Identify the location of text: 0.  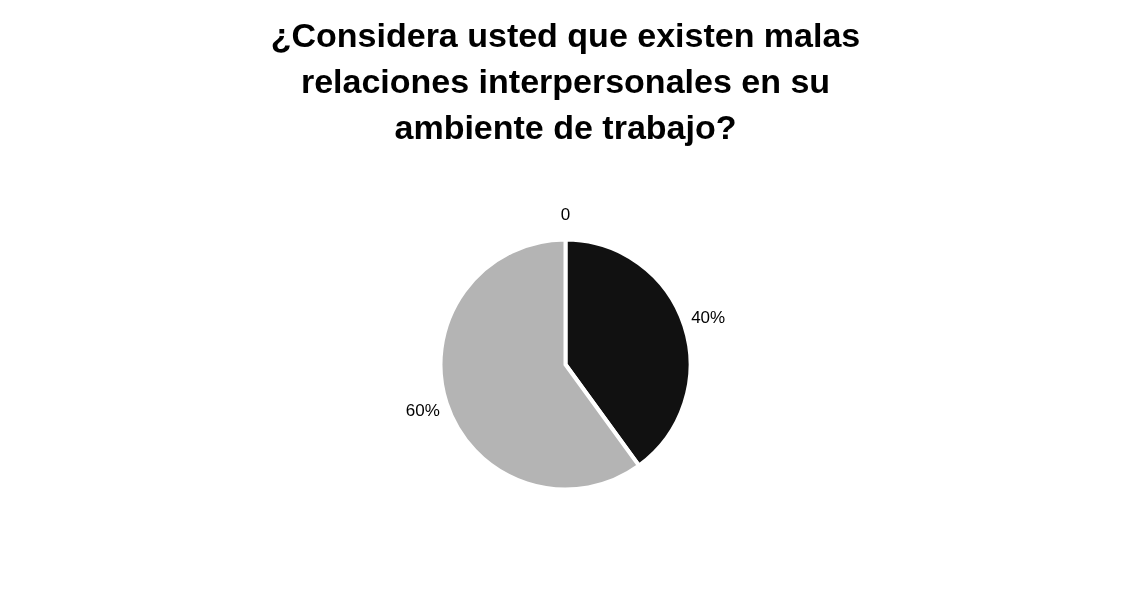
(565, 214).